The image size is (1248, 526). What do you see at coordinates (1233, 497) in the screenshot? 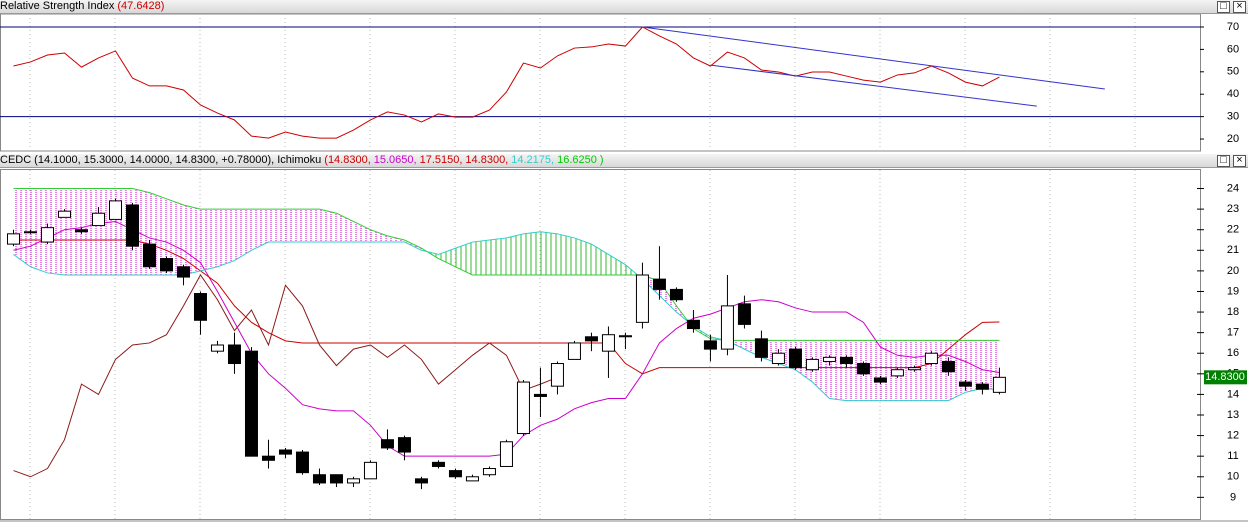
I see `y-tick-label: 9` at bounding box center [1233, 497].